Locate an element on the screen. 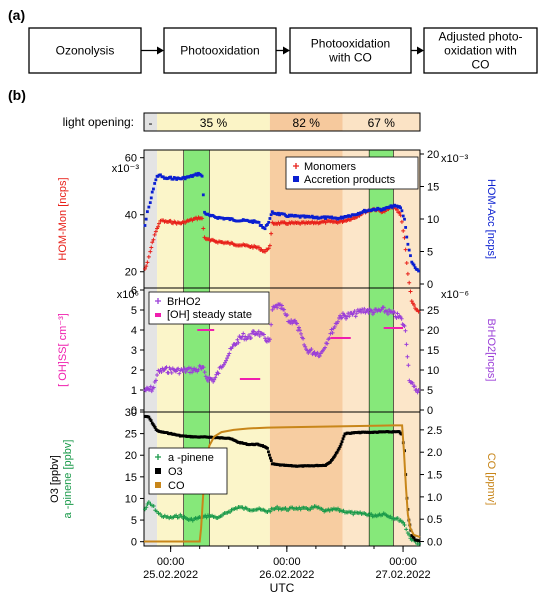  legend-label: Monomers is located at coordinates (330, 167).